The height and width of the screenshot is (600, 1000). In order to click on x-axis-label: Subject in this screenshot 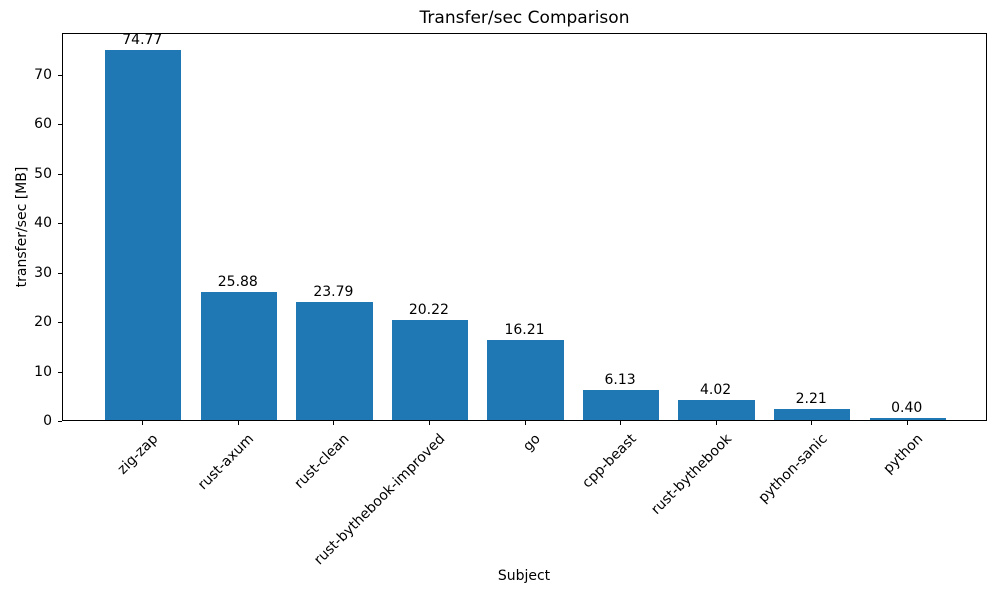, I will do `click(524, 576)`.